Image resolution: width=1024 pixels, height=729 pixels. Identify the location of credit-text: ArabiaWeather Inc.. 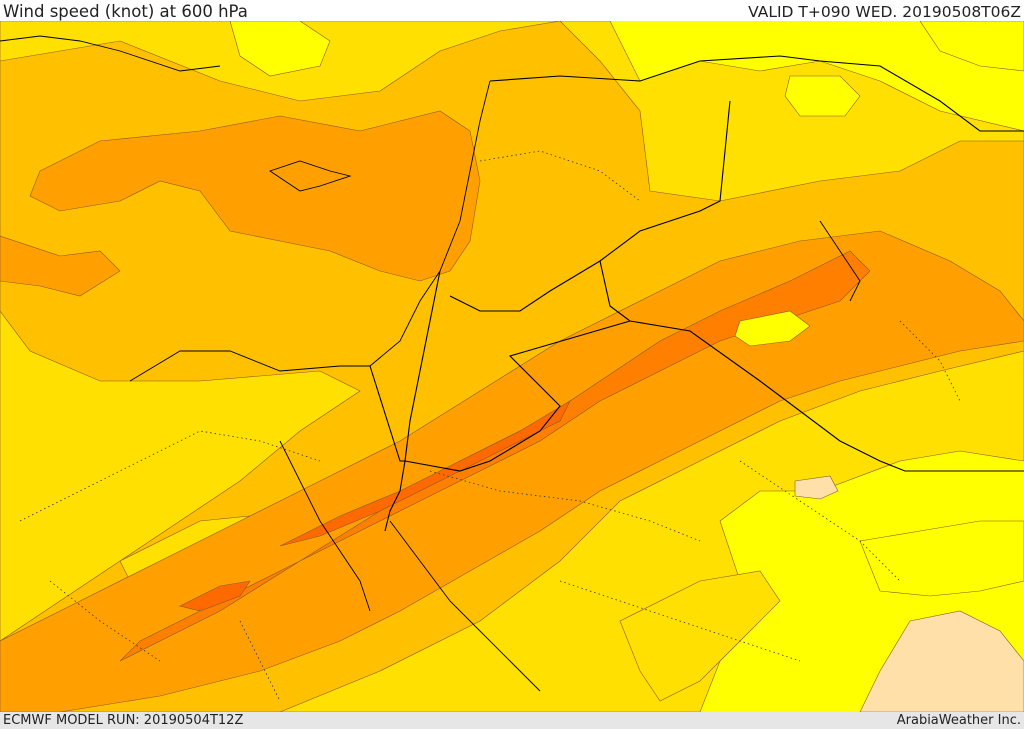
(958, 720).